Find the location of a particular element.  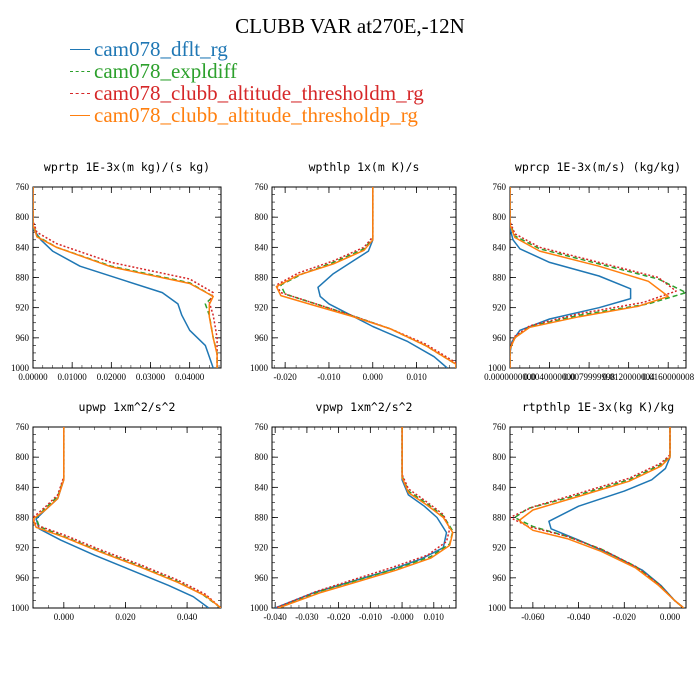

x-tick-label: 0.0120000004 is located at coordinates (629, 377).